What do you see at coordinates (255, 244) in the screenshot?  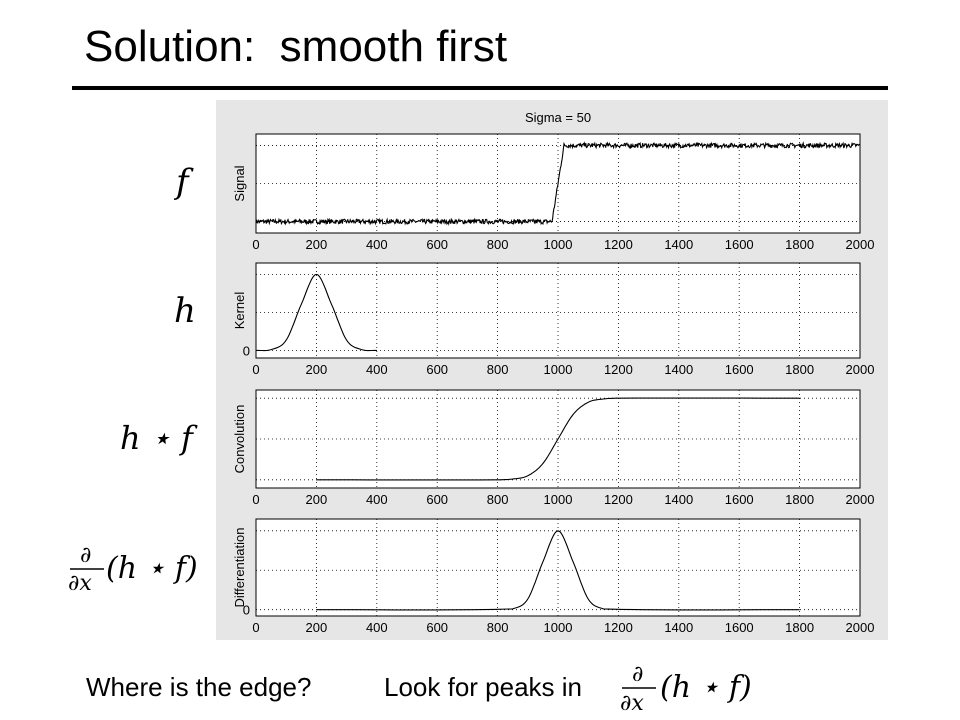 I see `plot-1-x-tick-label: 0` at bounding box center [255, 244].